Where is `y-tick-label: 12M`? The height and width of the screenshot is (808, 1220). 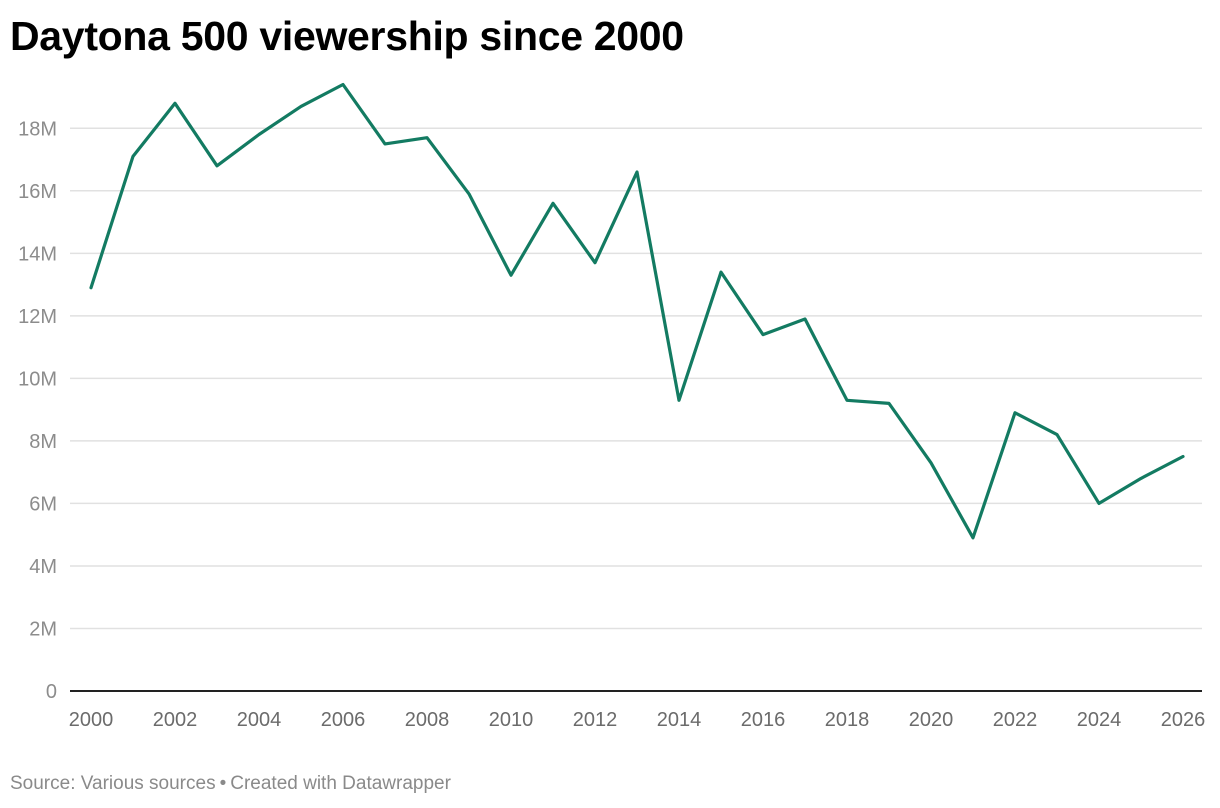 y-tick-label: 12M is located at coordinates (37, 317).